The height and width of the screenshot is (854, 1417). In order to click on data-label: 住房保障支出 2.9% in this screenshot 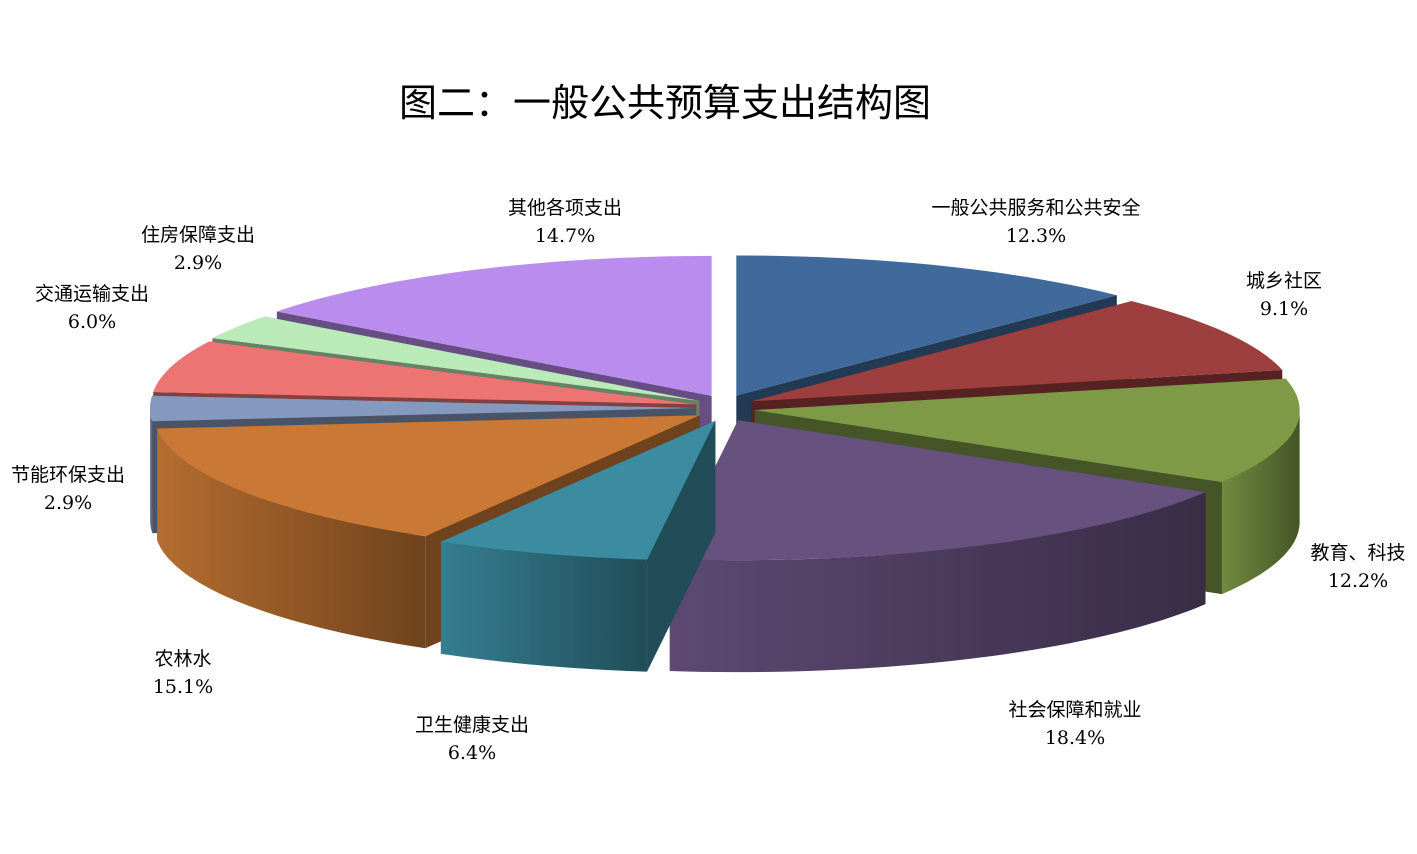, I will do `click(198, 249)`.